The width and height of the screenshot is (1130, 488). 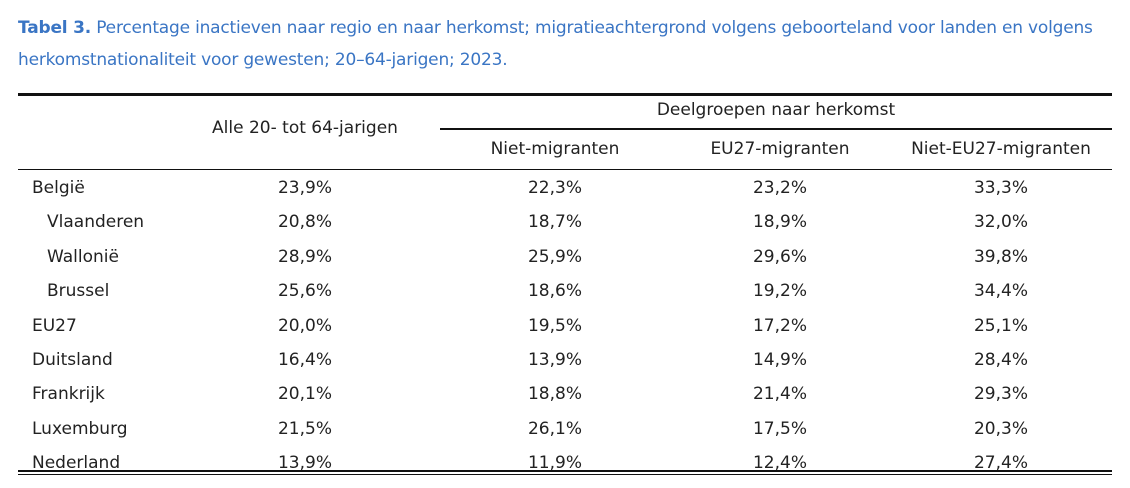 I want to click on row-label: Luxemburg, so click(x=80, y=428).